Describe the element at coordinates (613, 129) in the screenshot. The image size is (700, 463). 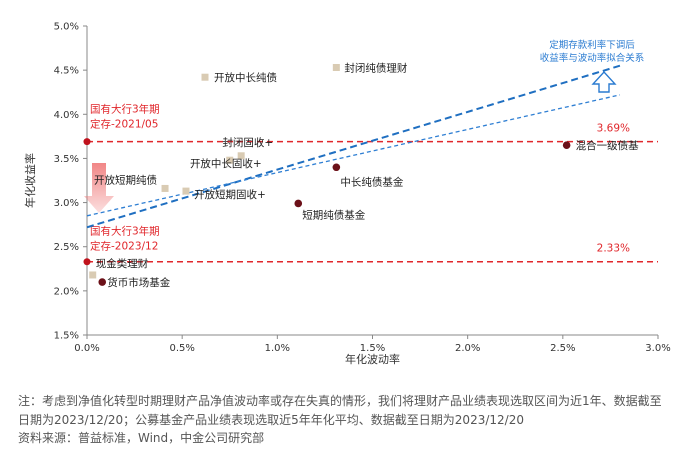
I see `reference-value-label: 3.69%` at that location.